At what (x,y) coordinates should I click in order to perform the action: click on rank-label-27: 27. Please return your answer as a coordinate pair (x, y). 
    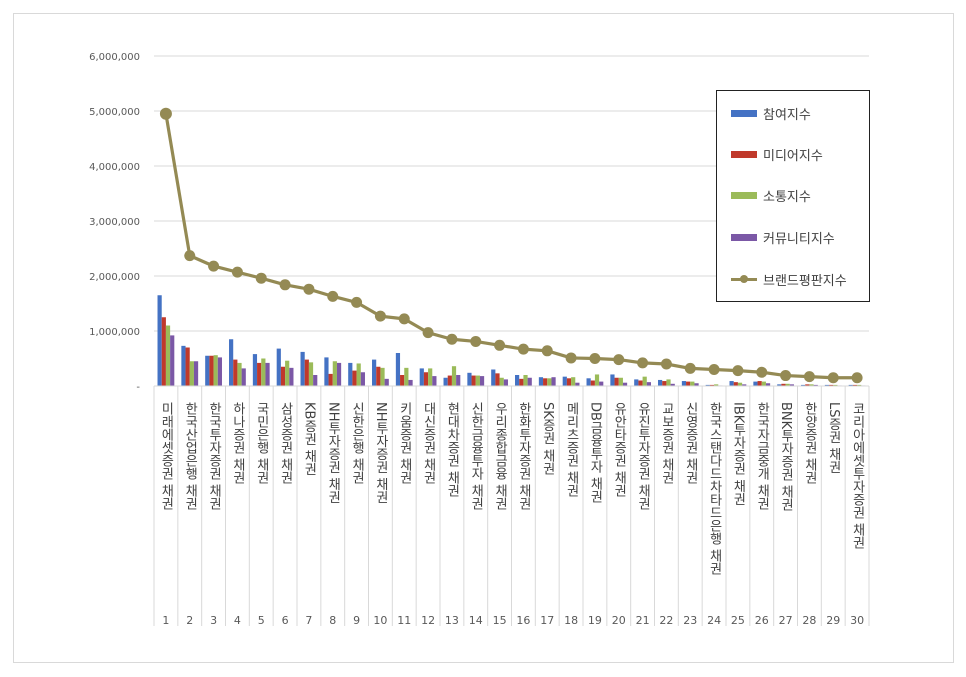
    Looking at the image, I should click on (786, 620).